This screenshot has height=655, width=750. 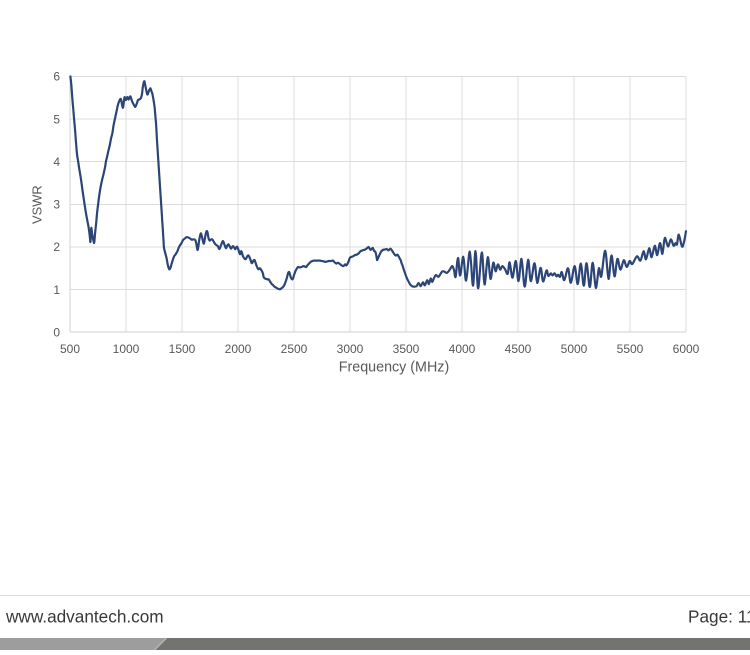 I want to click on svg-text: 2500, so click(x=294, y=349).